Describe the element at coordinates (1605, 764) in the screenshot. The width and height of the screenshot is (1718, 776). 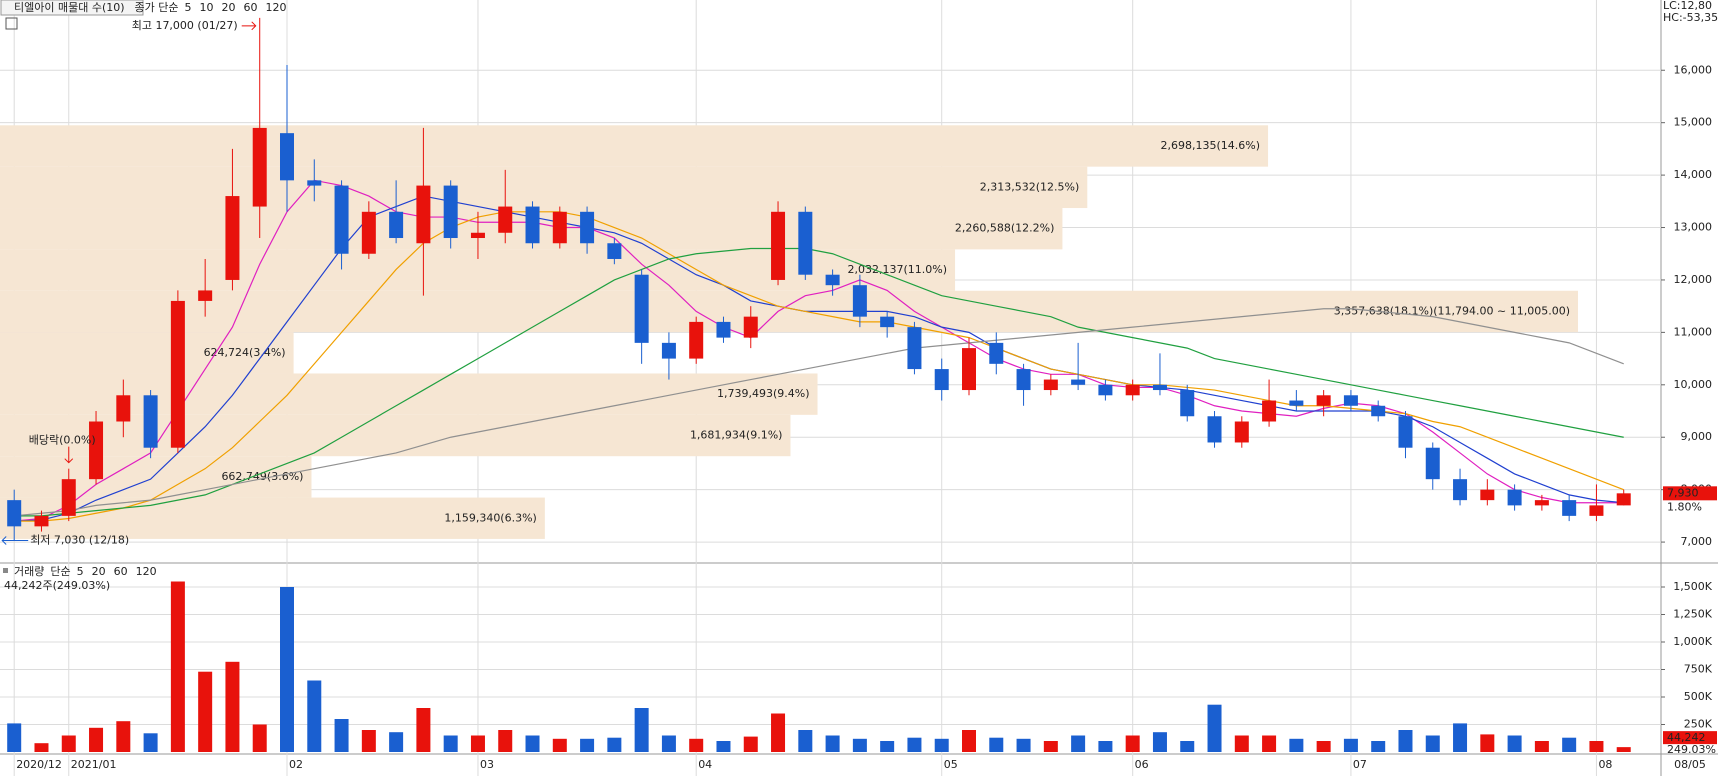
I see `x-tick-label: 08` at that location.